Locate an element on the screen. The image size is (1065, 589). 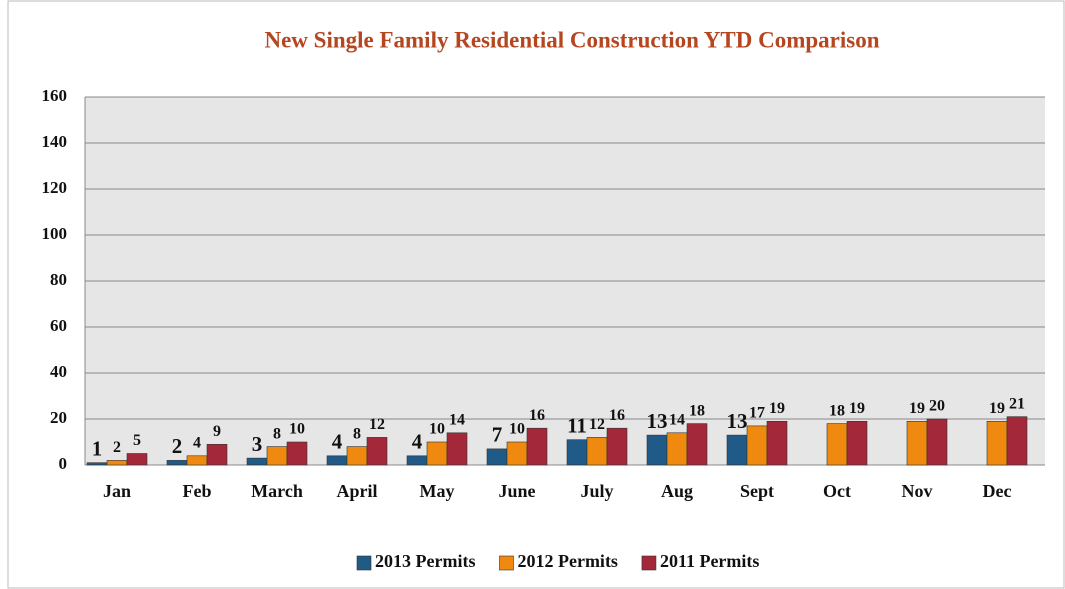
x-tick-label: April is located at coordinates (356, 491).